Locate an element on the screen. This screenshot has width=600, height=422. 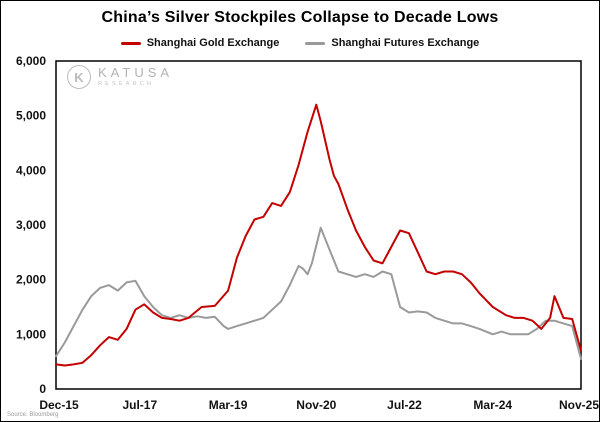
legend-label: Shanghai Futures Exchange is located at coordinates (405, 43).